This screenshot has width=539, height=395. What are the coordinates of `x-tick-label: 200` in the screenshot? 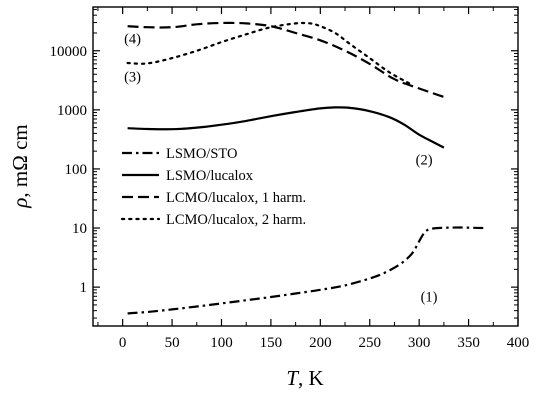 It's located at (320, 343).